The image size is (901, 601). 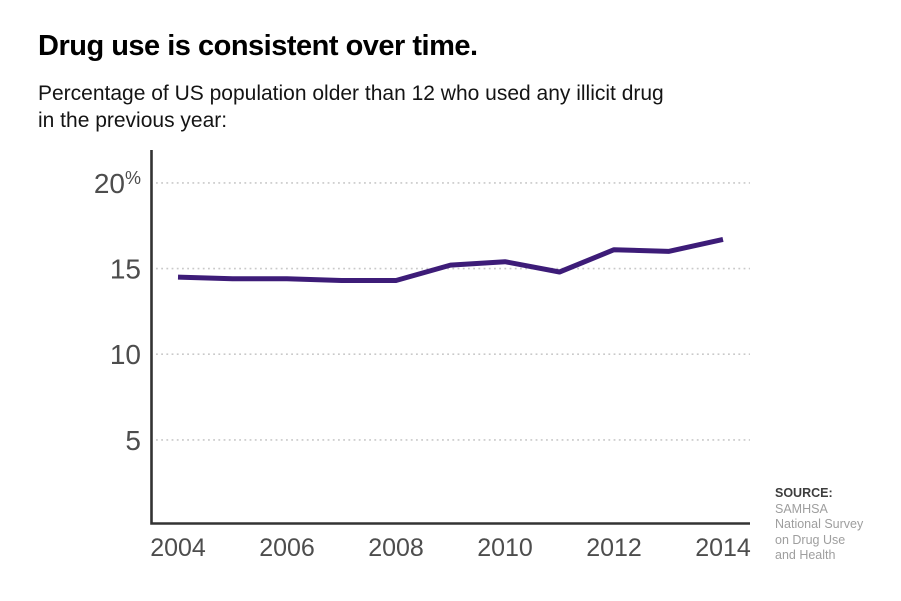 What do you see at coordinates (178, 548) in the screenshot?
I see `x-tick-label: 2004` at bounding box center [178, 548].